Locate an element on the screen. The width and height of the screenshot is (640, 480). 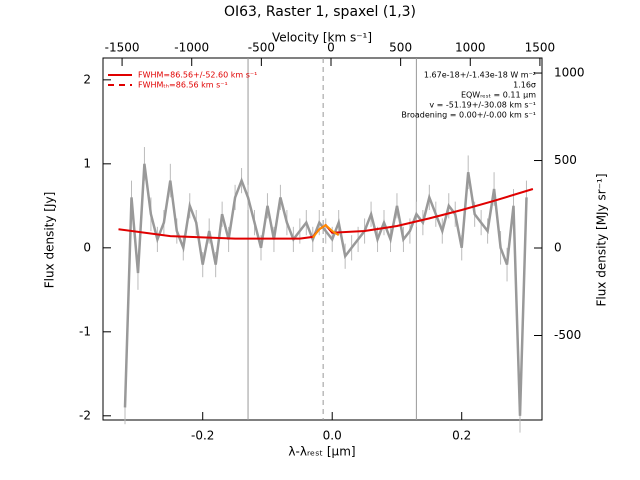
annotation: 1.16σ is located at coordinates (524, 85).